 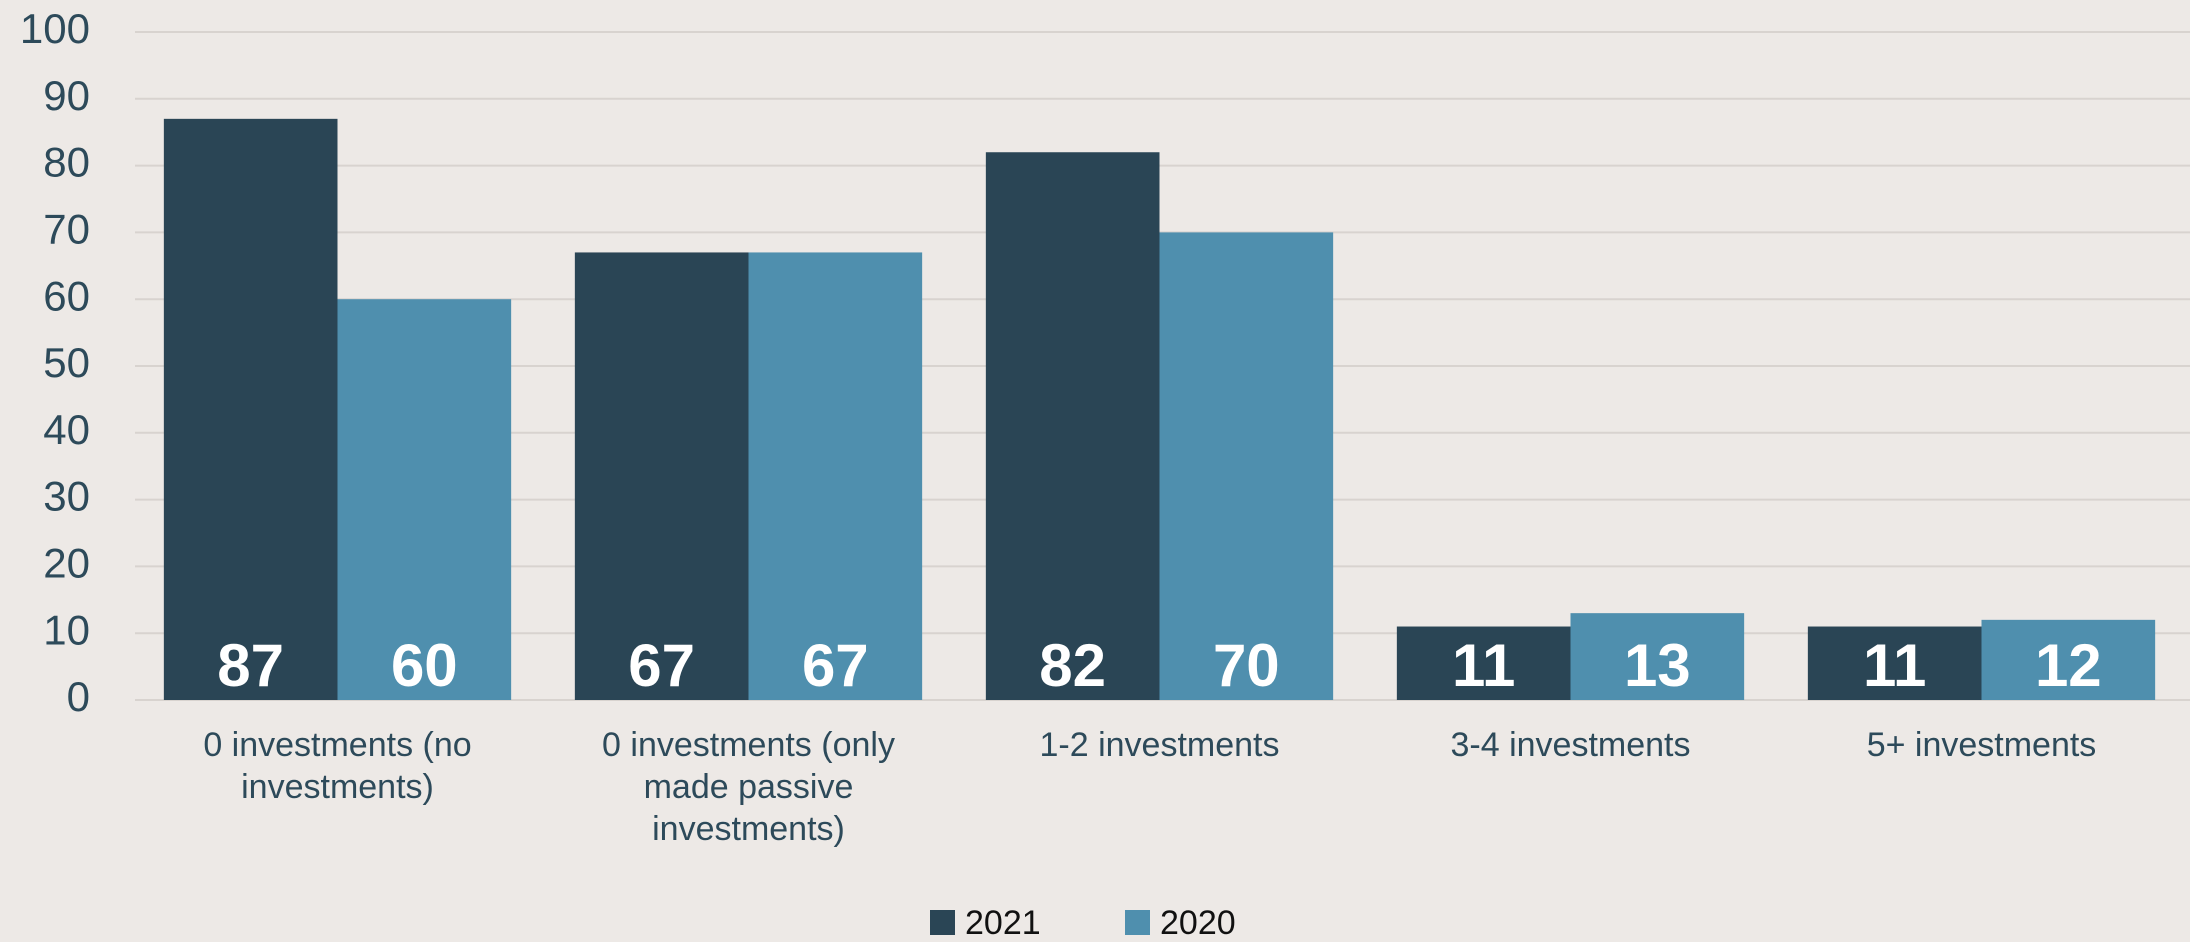 What do you see at coordinates (1657, 665) in the screenshot?
I see `data-label: 13` at bounding box center [1657, 665].